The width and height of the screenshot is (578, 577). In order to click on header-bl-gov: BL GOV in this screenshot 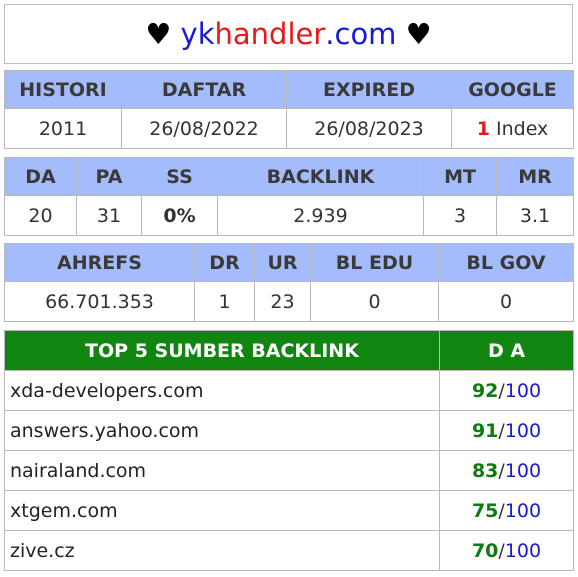, I will do `click(506, 262)`.